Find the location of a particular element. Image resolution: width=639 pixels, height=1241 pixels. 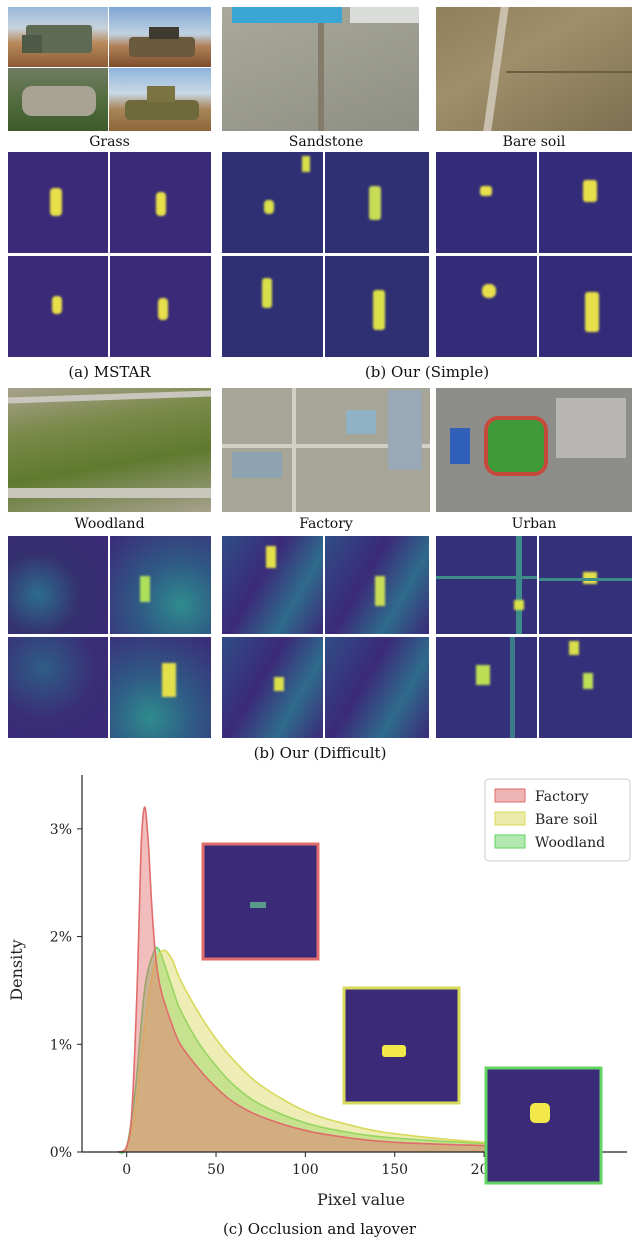

x-tick-label: 0 is located at coordinates (126, 1170).